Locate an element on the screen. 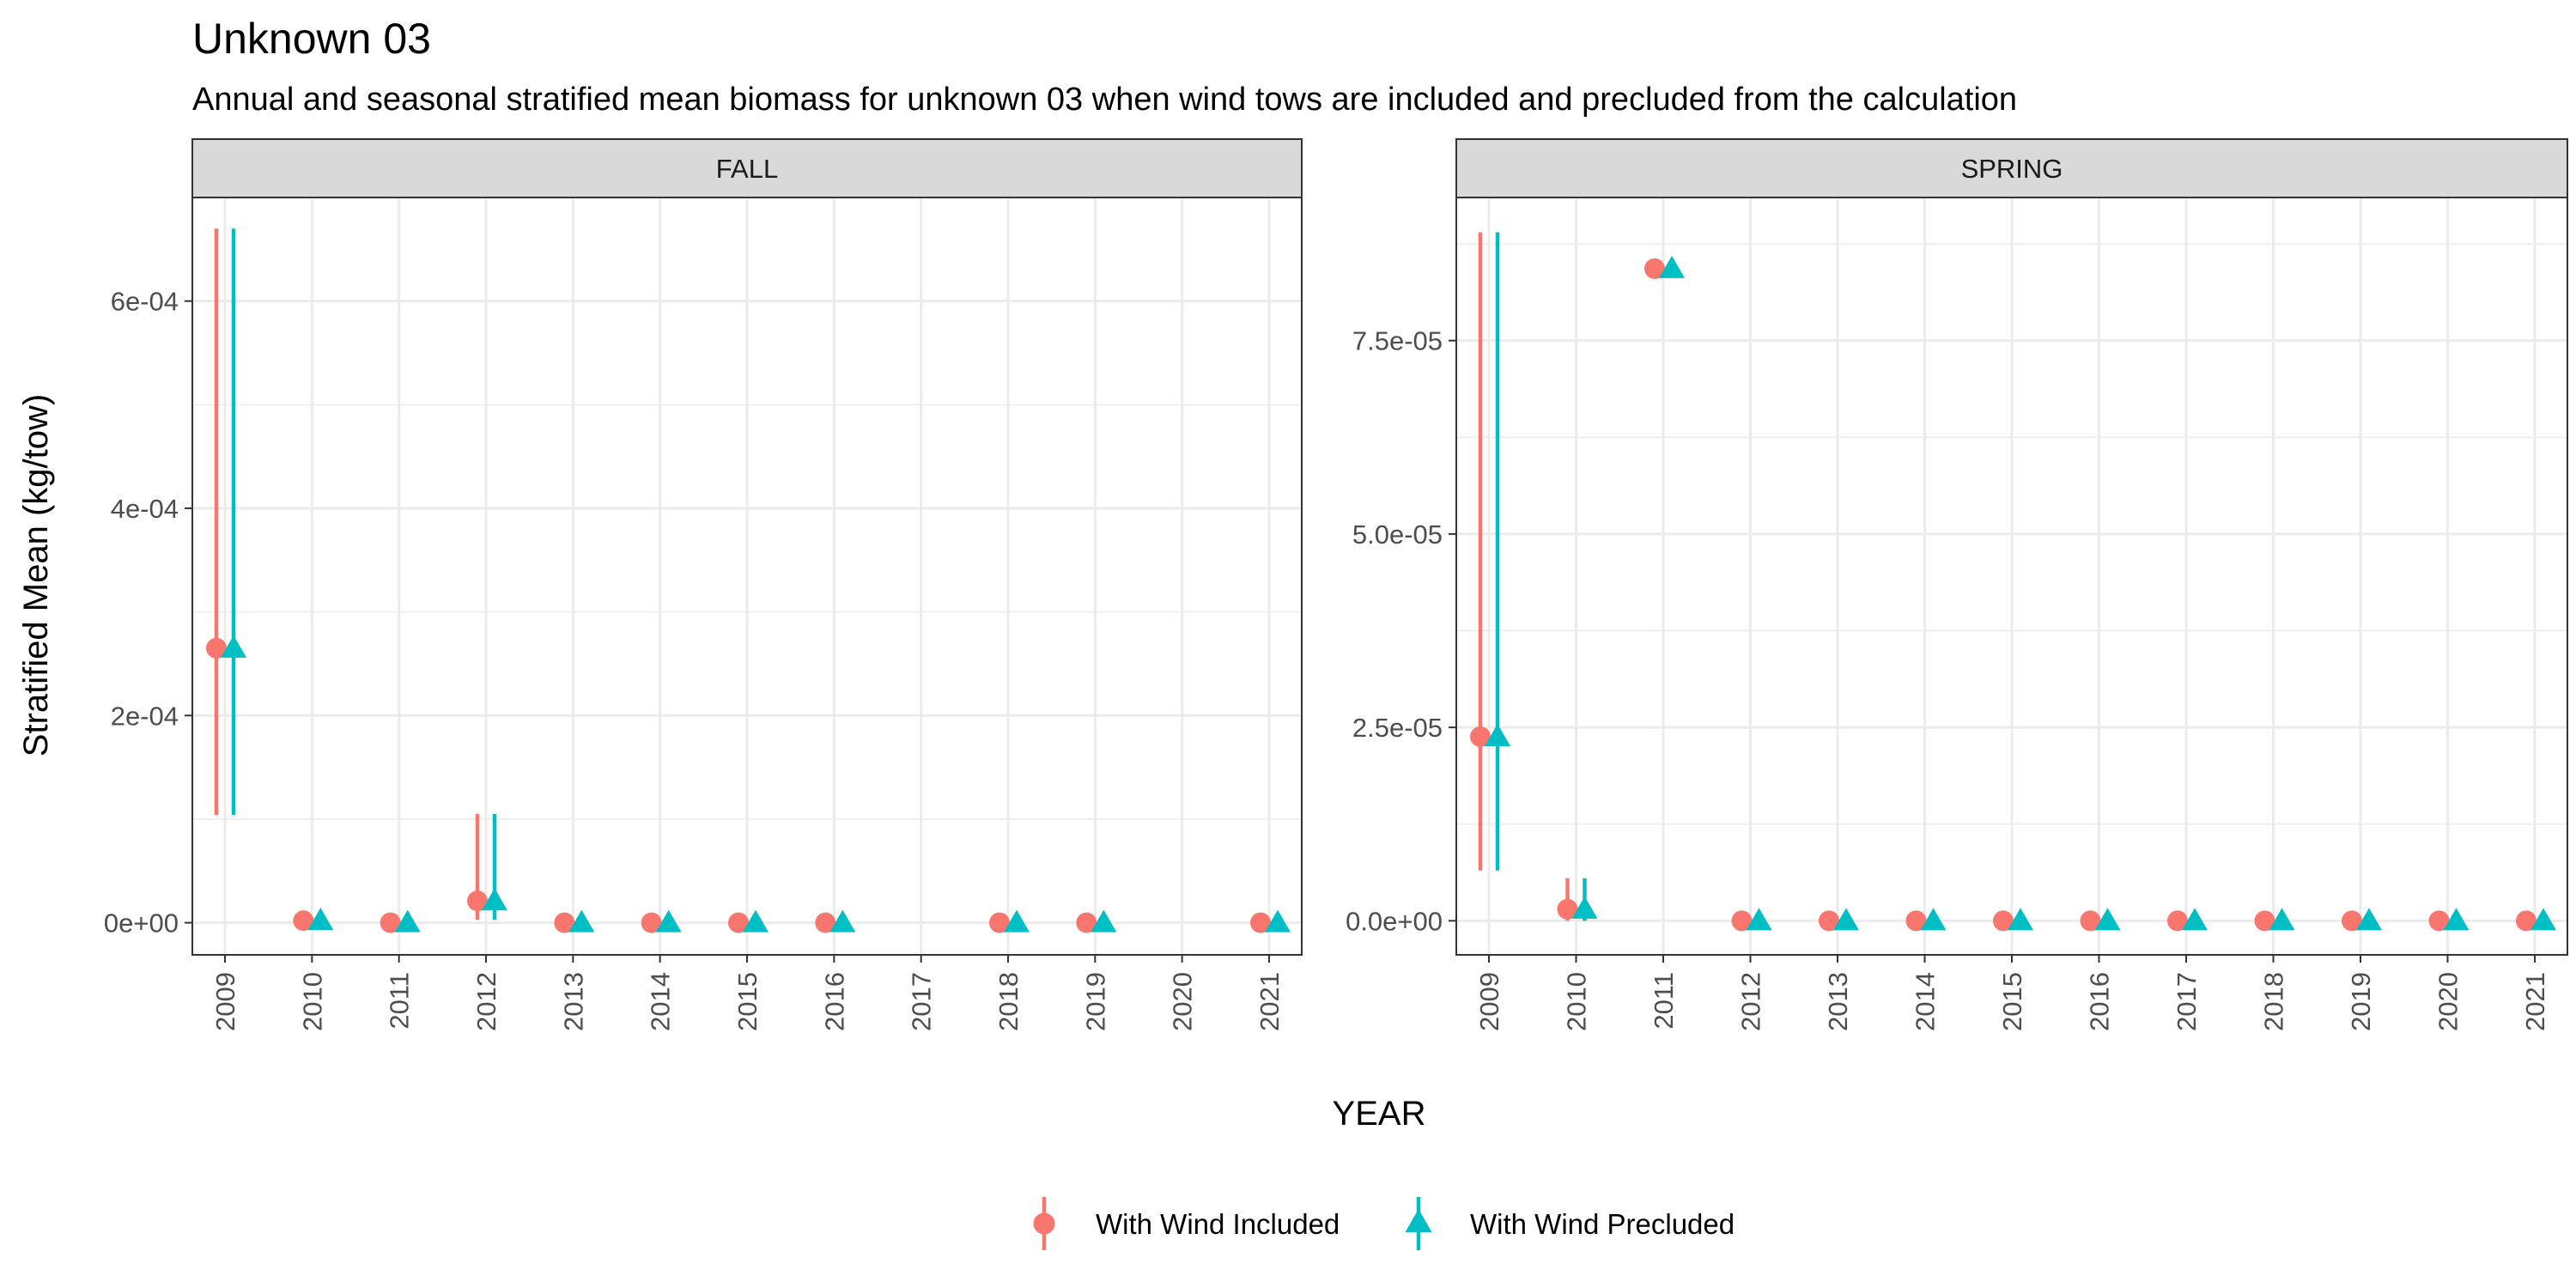 The height and width of the screenshot is (1288, 2576). included-point-spring-2017 is located at coordinates (2178, 921).